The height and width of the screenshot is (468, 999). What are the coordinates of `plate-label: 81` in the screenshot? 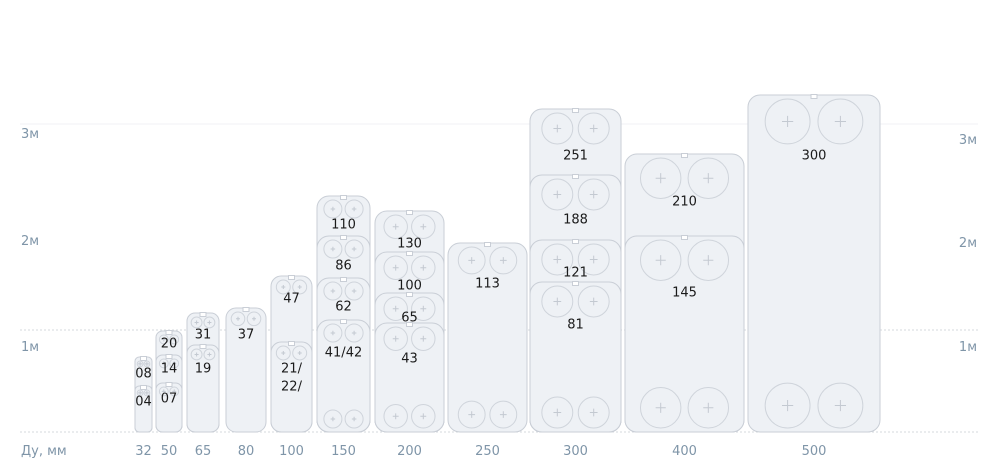 It's located at (575, 325).